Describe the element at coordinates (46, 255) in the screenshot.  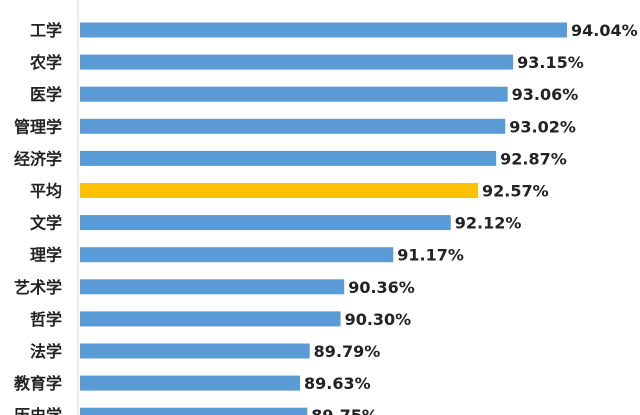
I see `category-label: 理学` at that location.